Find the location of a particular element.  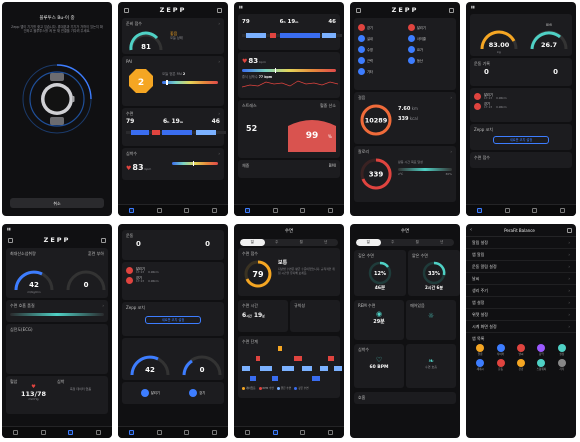

ecg-card: 심전도(ECG) is located at coordinates (57, 349).